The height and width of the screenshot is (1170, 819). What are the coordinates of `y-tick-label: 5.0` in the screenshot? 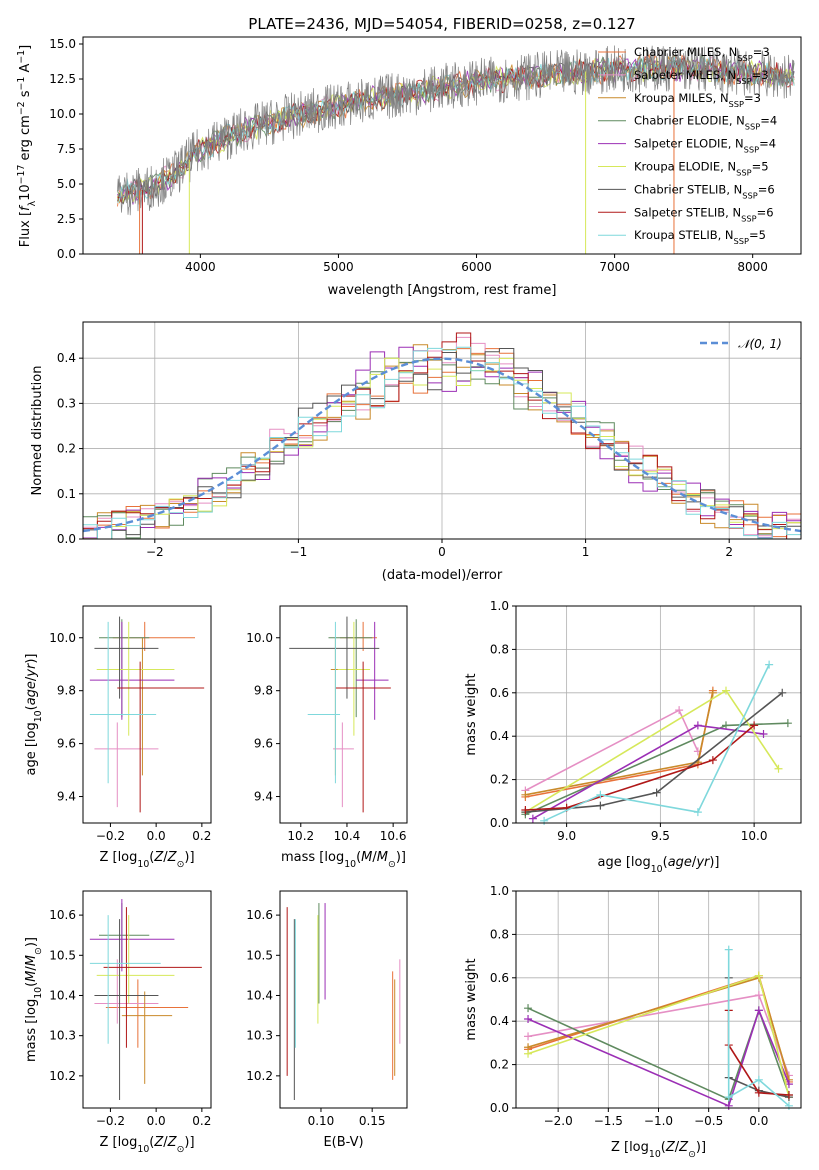 It's located at (66, 184).